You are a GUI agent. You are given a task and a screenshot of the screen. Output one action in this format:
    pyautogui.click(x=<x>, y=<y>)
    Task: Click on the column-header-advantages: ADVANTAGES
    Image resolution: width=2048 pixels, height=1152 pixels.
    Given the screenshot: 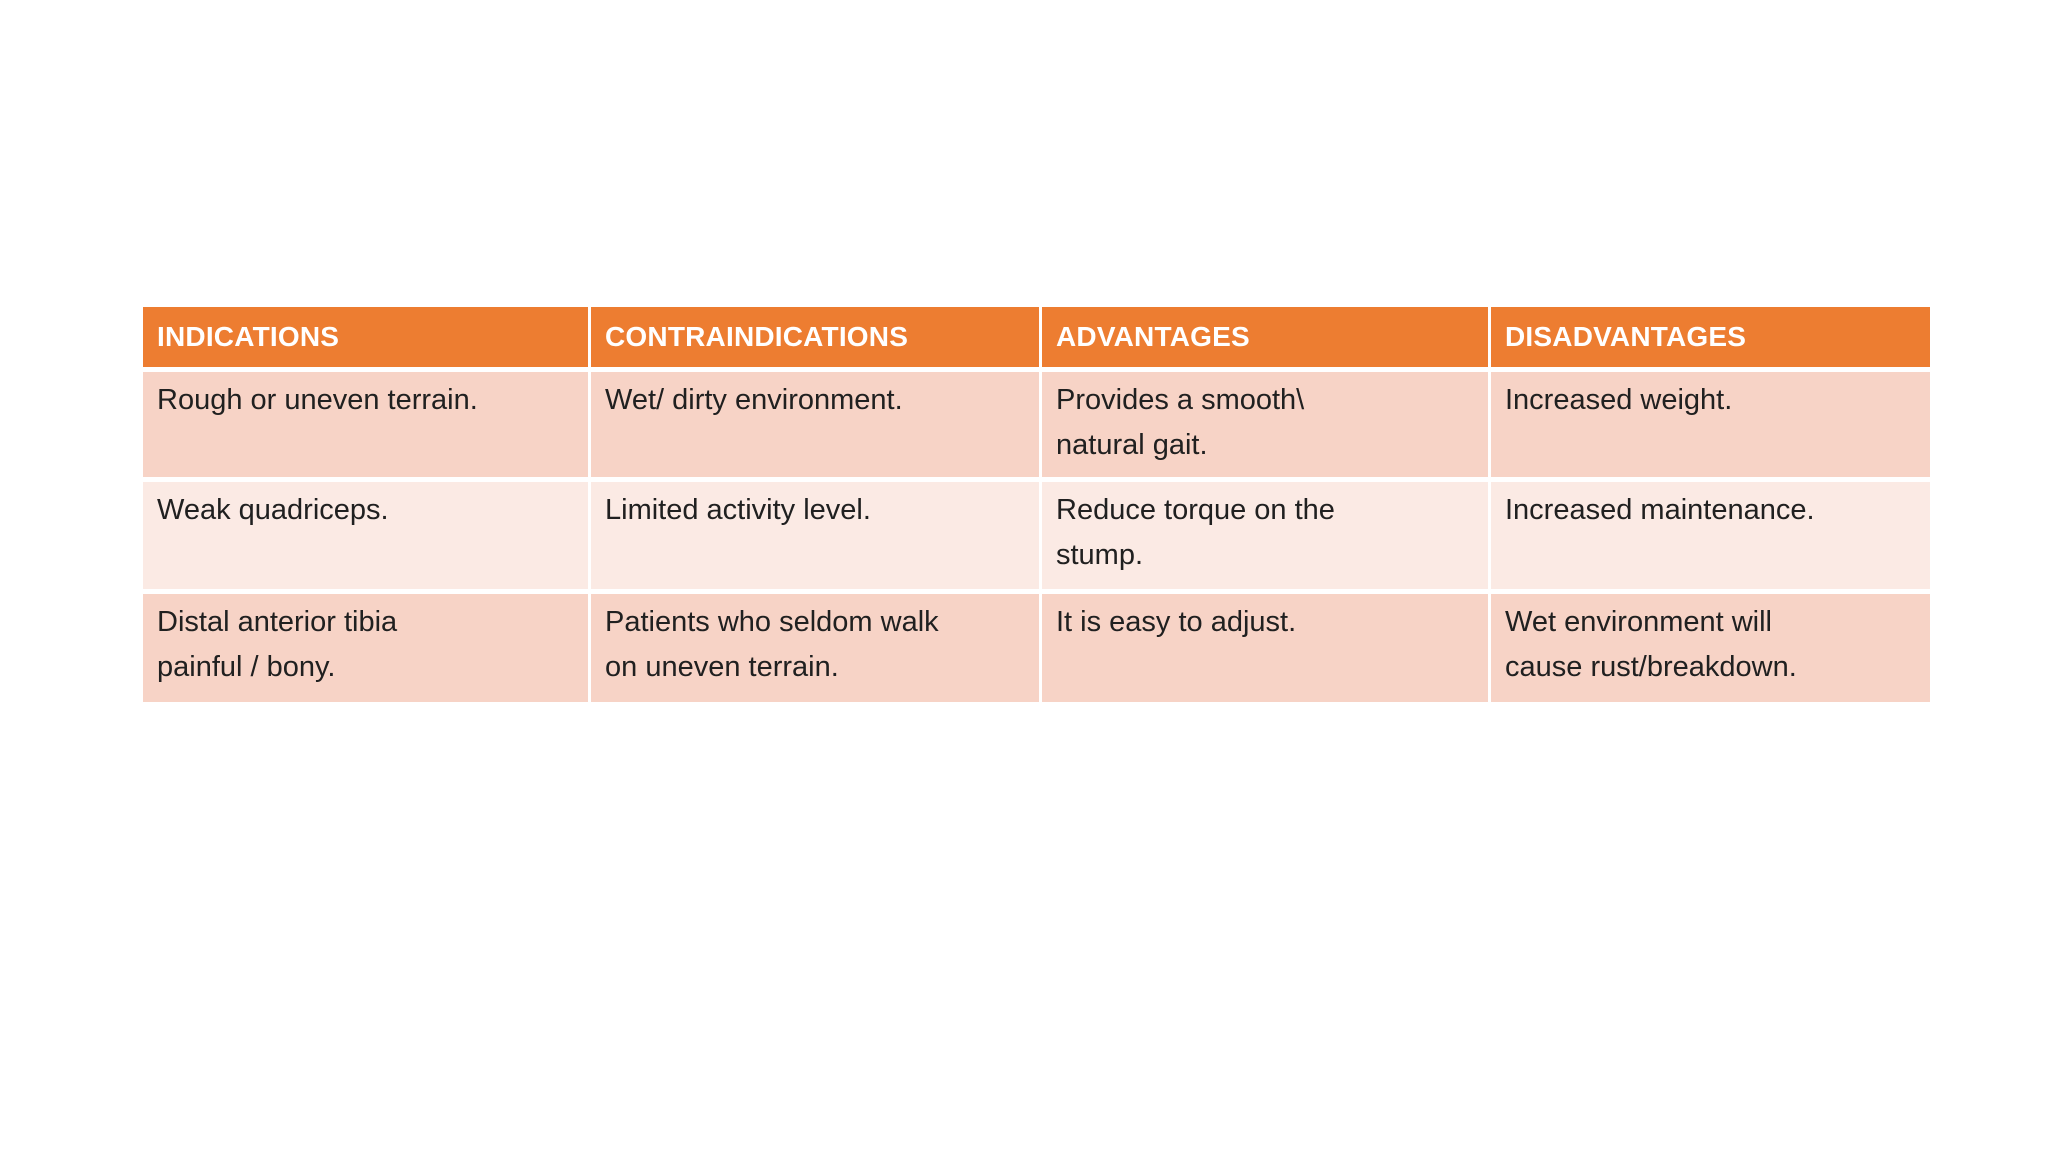 What is the action you would take?
    pyautogui.click(x=1265, y=337)
    